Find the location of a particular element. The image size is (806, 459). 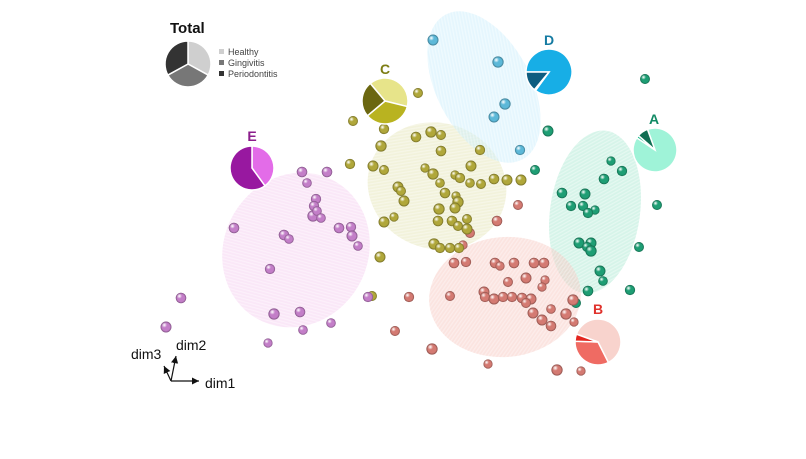

legend-title: Total is located at coordinates (187, 28).